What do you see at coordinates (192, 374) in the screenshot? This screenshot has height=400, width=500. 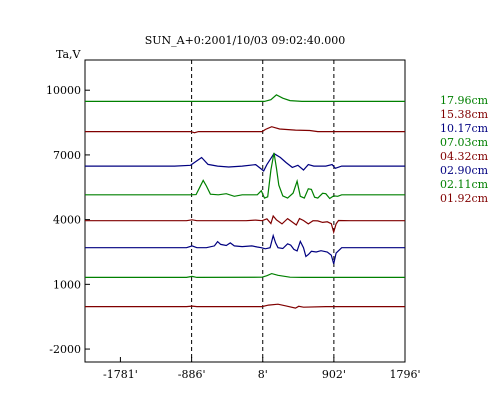 I see `x-tick-label-1: -886'` at bounding box center [192, 374].